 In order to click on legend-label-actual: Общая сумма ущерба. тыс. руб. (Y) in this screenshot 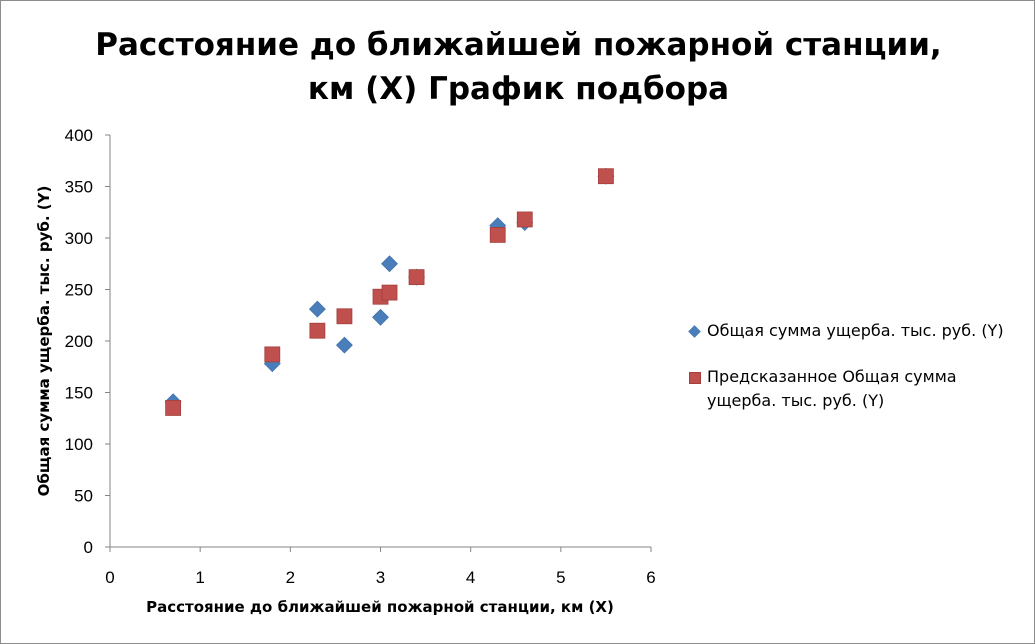, I will do `click(855, 330)`.